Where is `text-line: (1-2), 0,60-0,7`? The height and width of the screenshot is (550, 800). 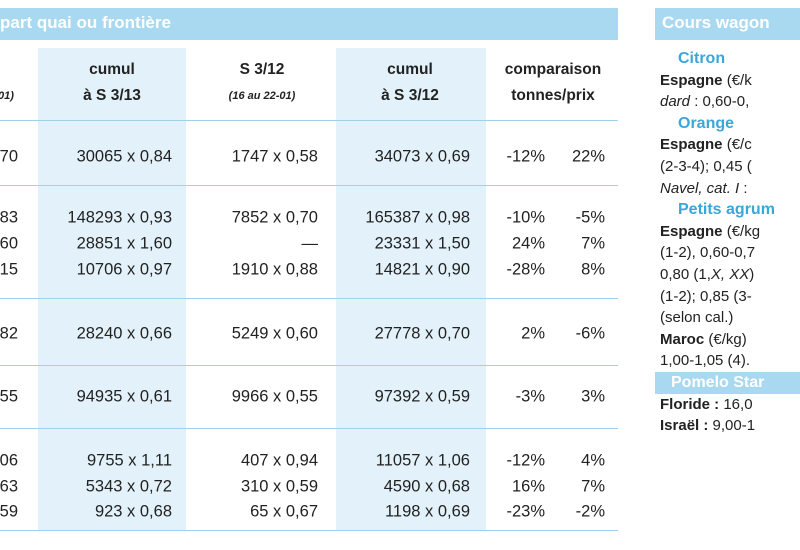 text-line: (1-2), 0,60-0,7 is located at coordinates (730, 253).